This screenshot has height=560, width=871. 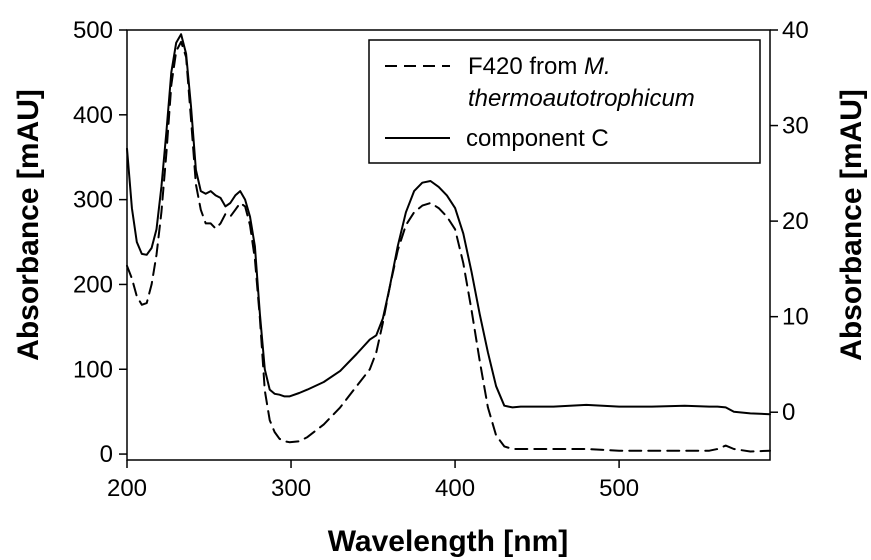 I want to click on x-axis-title: Wavelength [nm], so click(x=448, y=541).